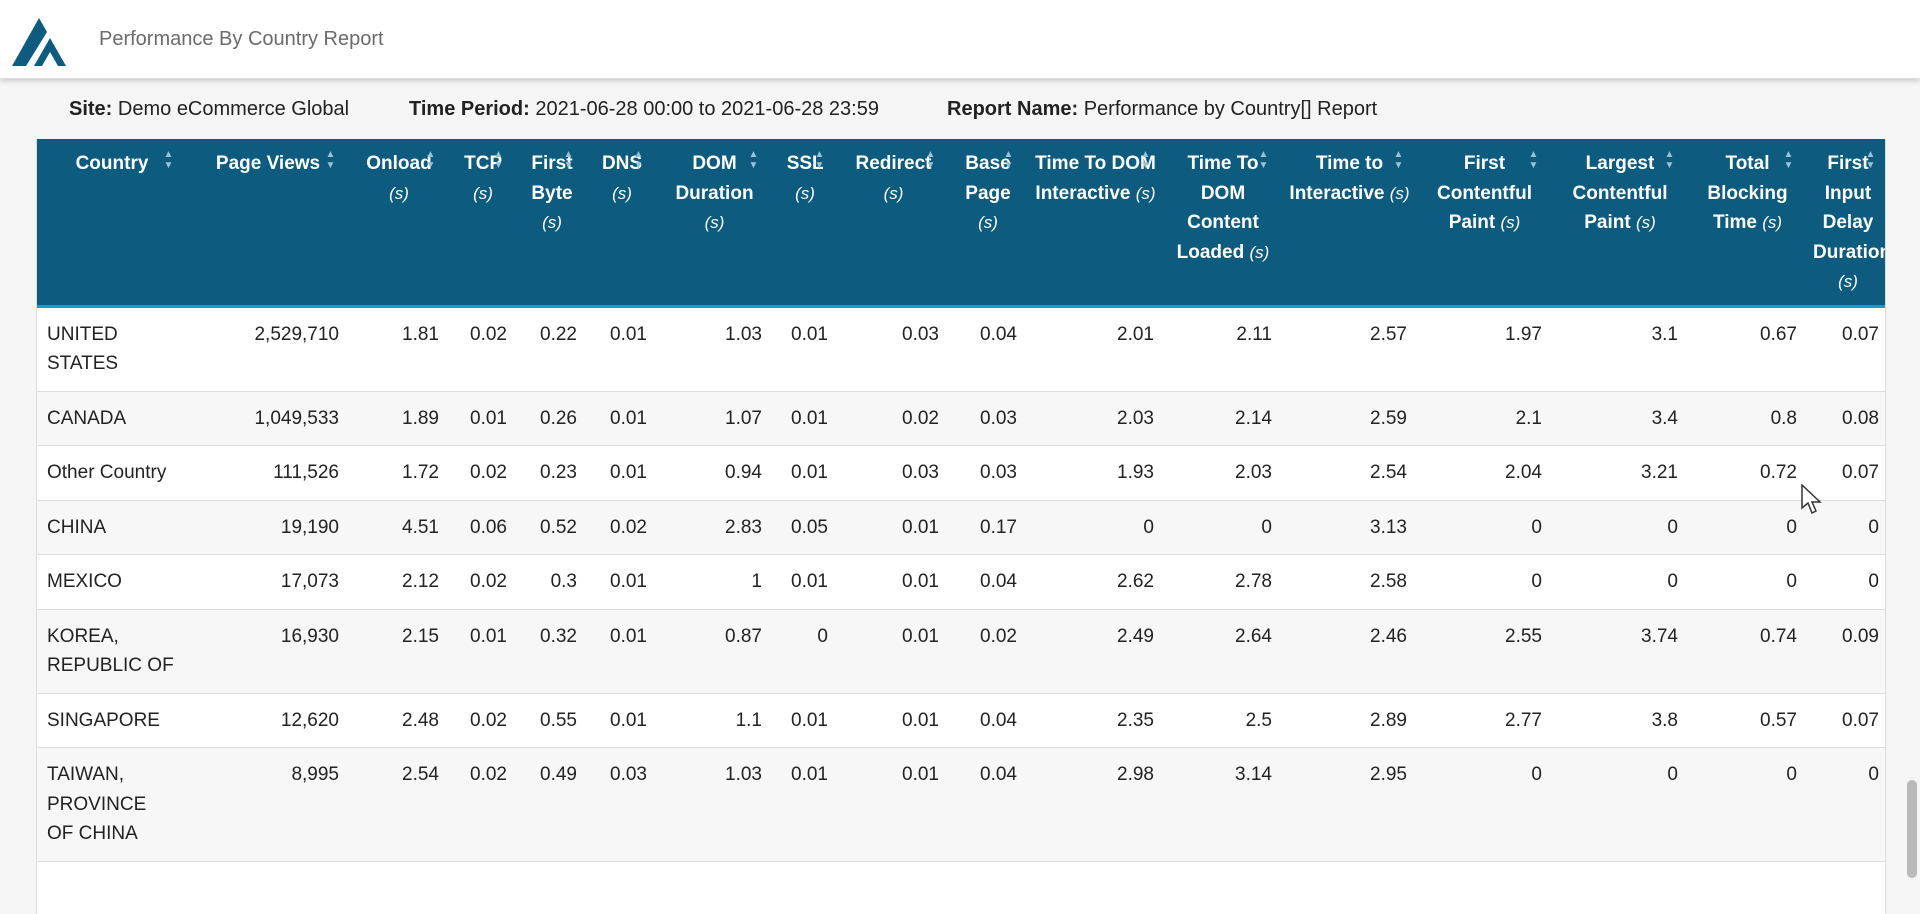  I want to click on metric-cell: 2.55, so click(1484, 651).